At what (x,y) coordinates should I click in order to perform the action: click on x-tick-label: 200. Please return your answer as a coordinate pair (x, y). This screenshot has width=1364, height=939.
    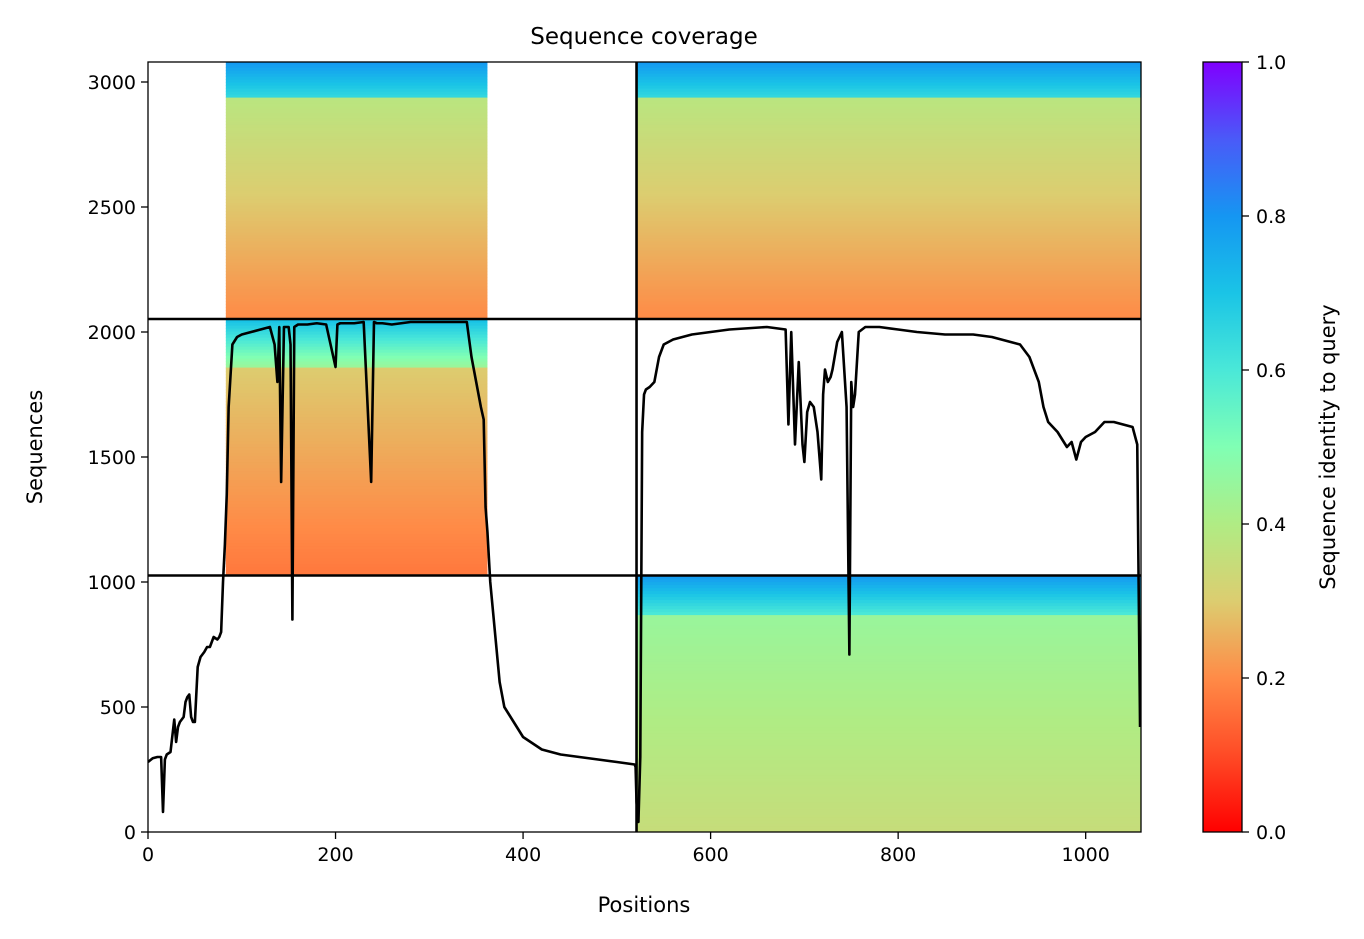
    Looking at the image, I should click on (335, 855).